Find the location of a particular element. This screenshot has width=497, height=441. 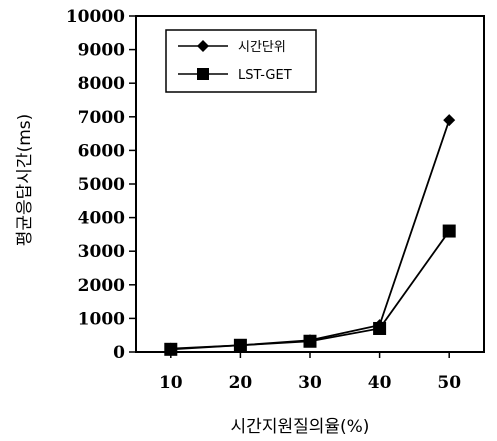

y-tick-label: 3000 is located at coordinates (101, 252).